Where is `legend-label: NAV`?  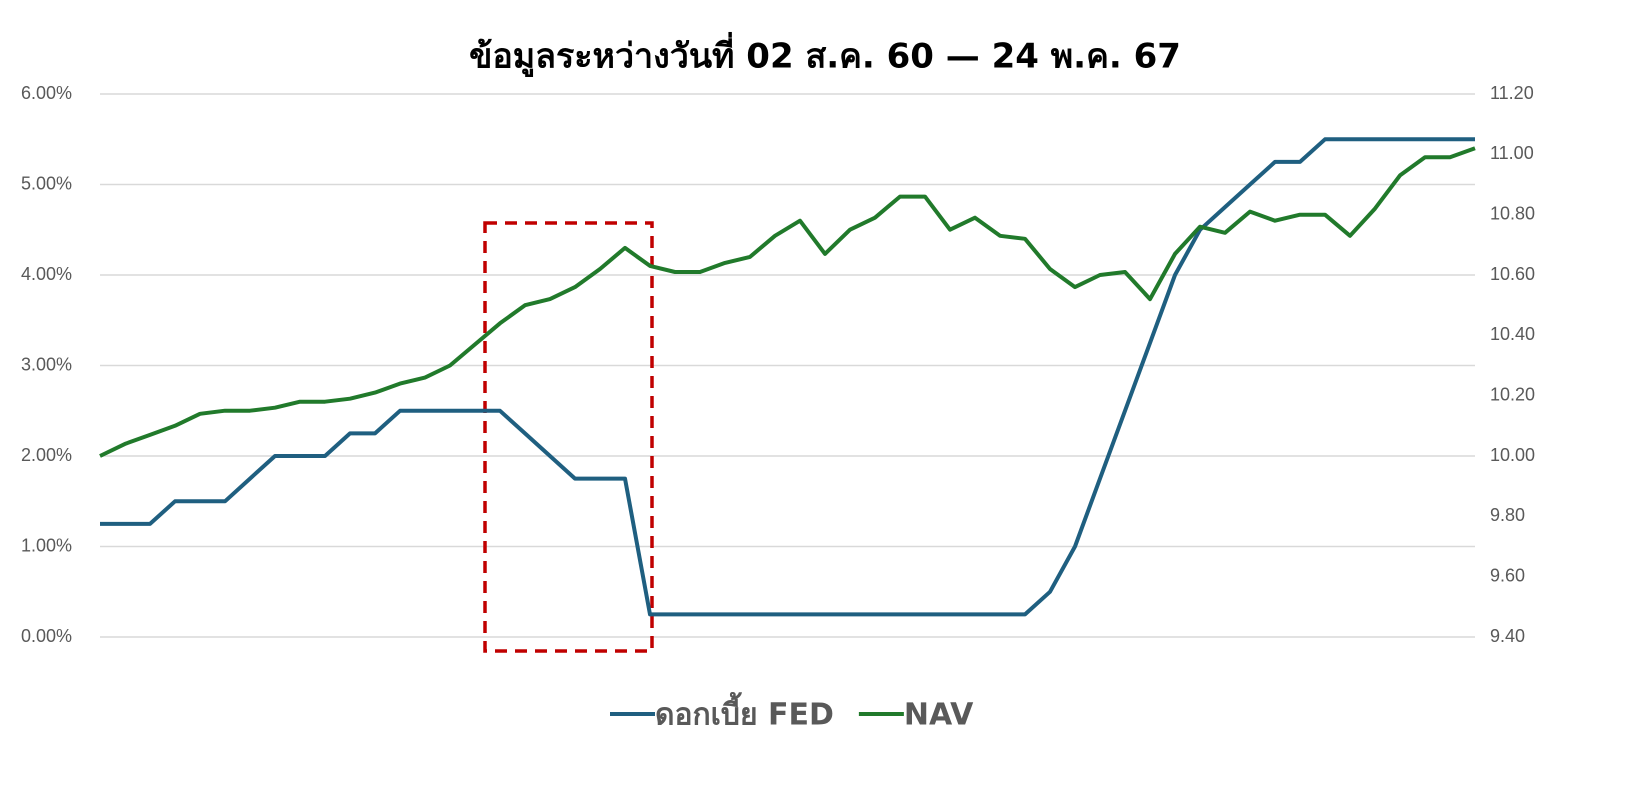
legend-label: NAV is located at coordinates (939, 715).